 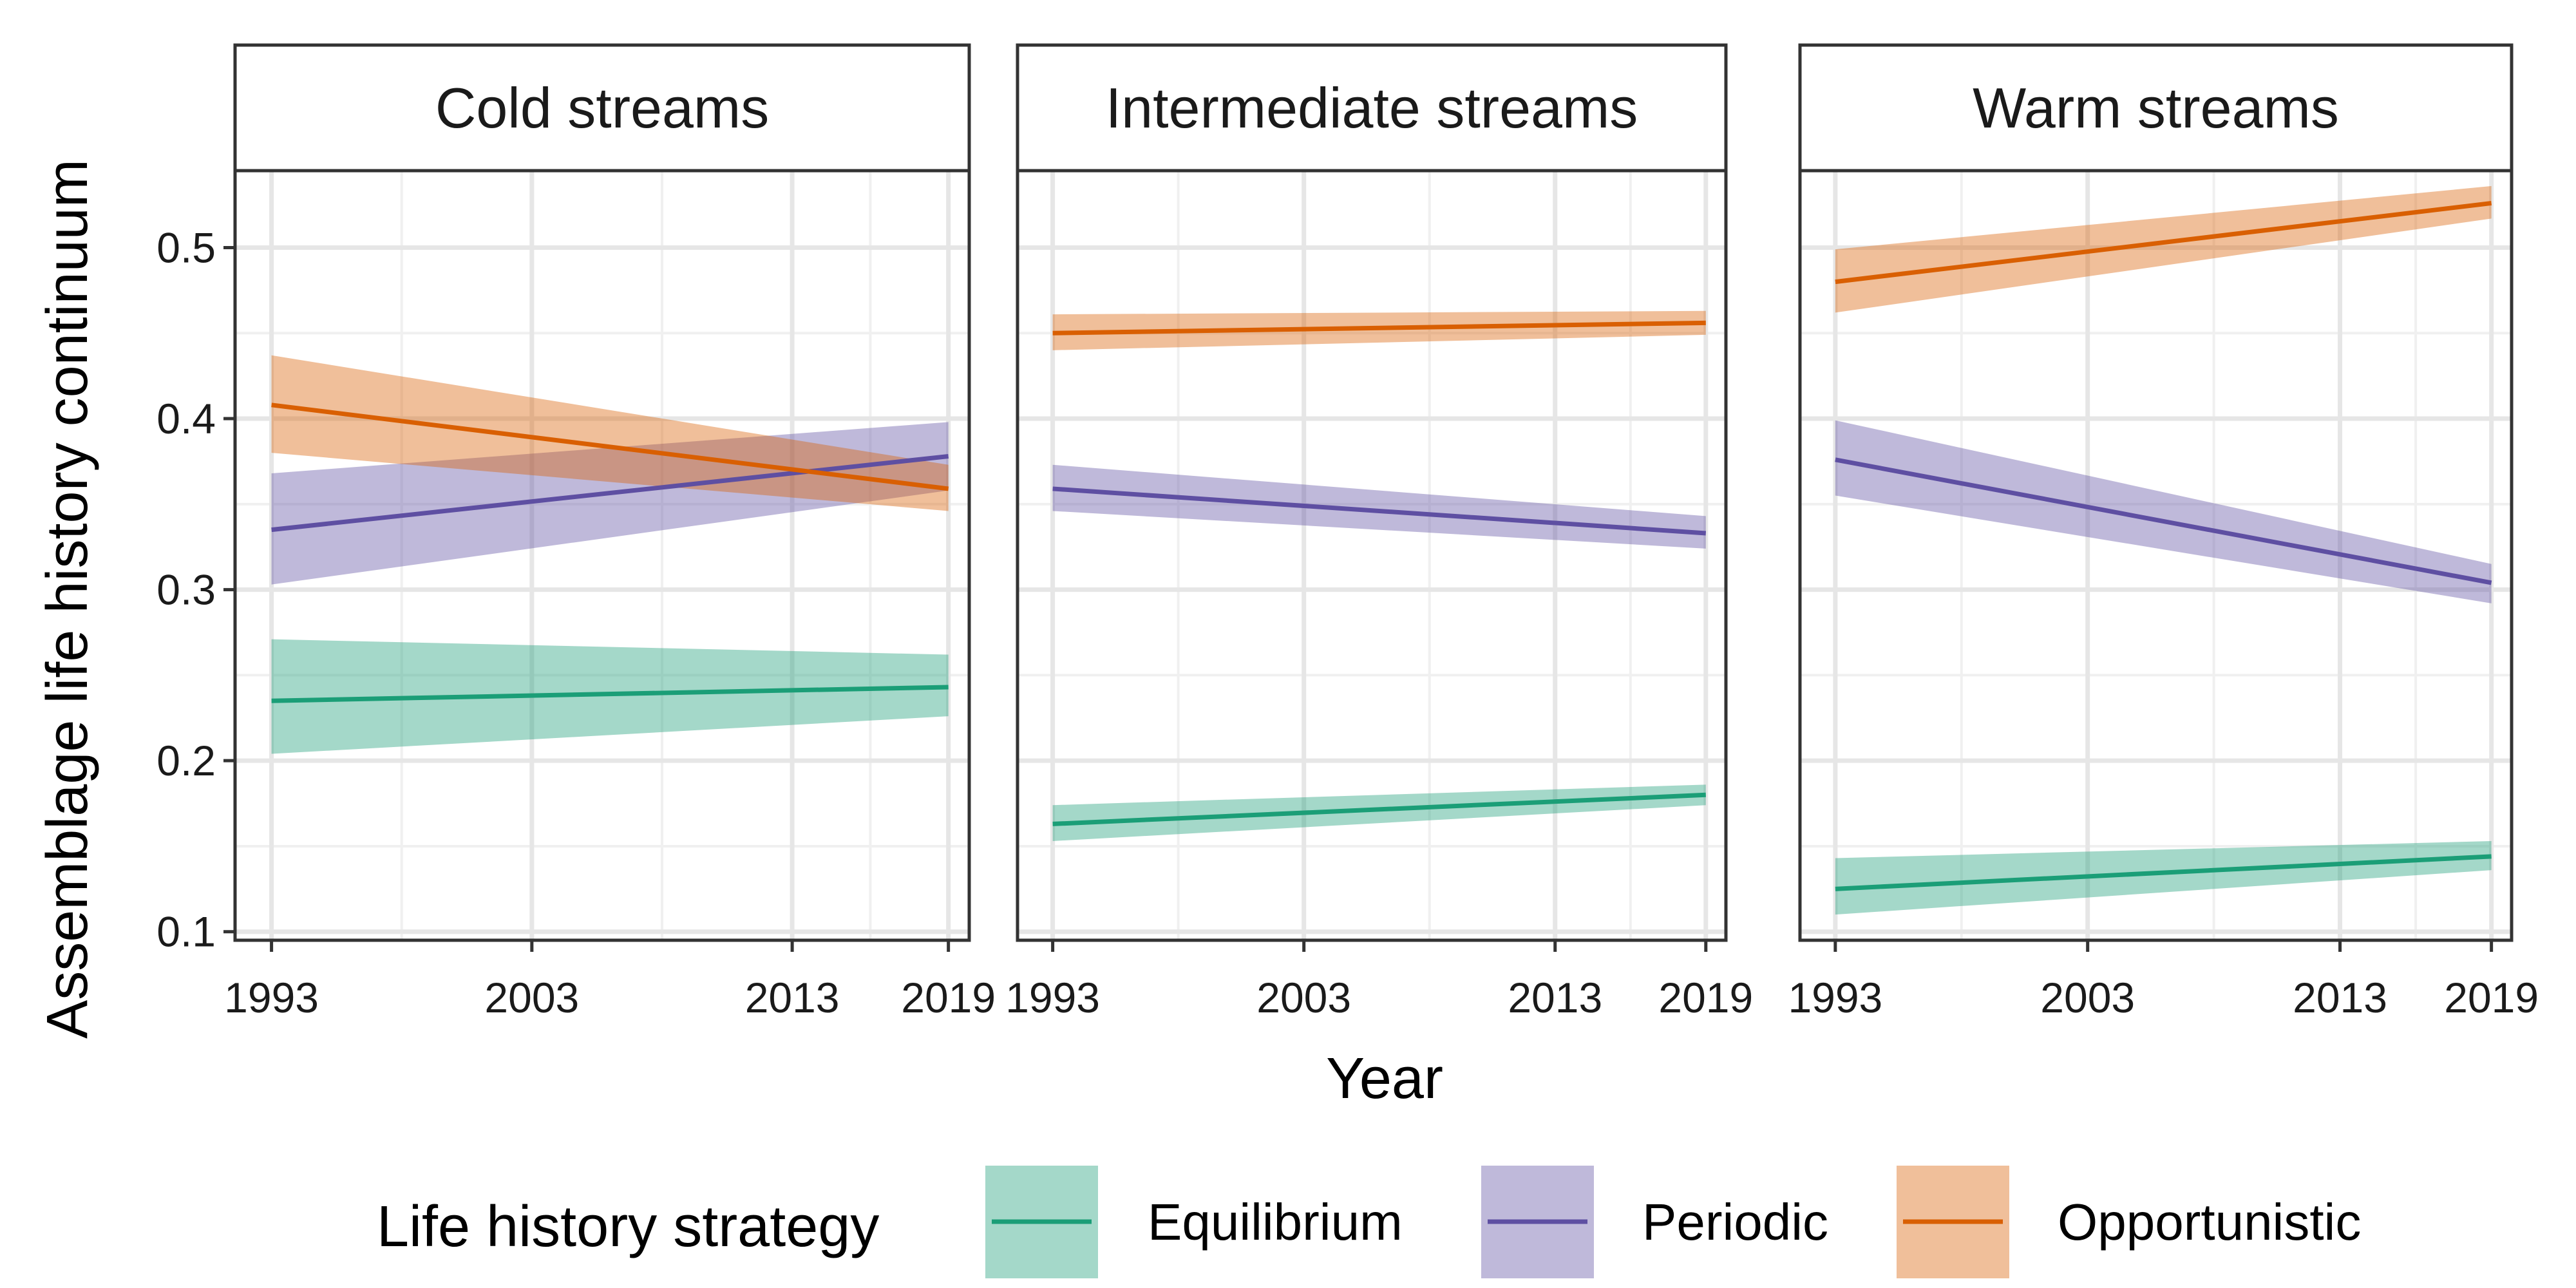 I want to click on legend-title: Life history strategy, so click(x=628, y=1227).